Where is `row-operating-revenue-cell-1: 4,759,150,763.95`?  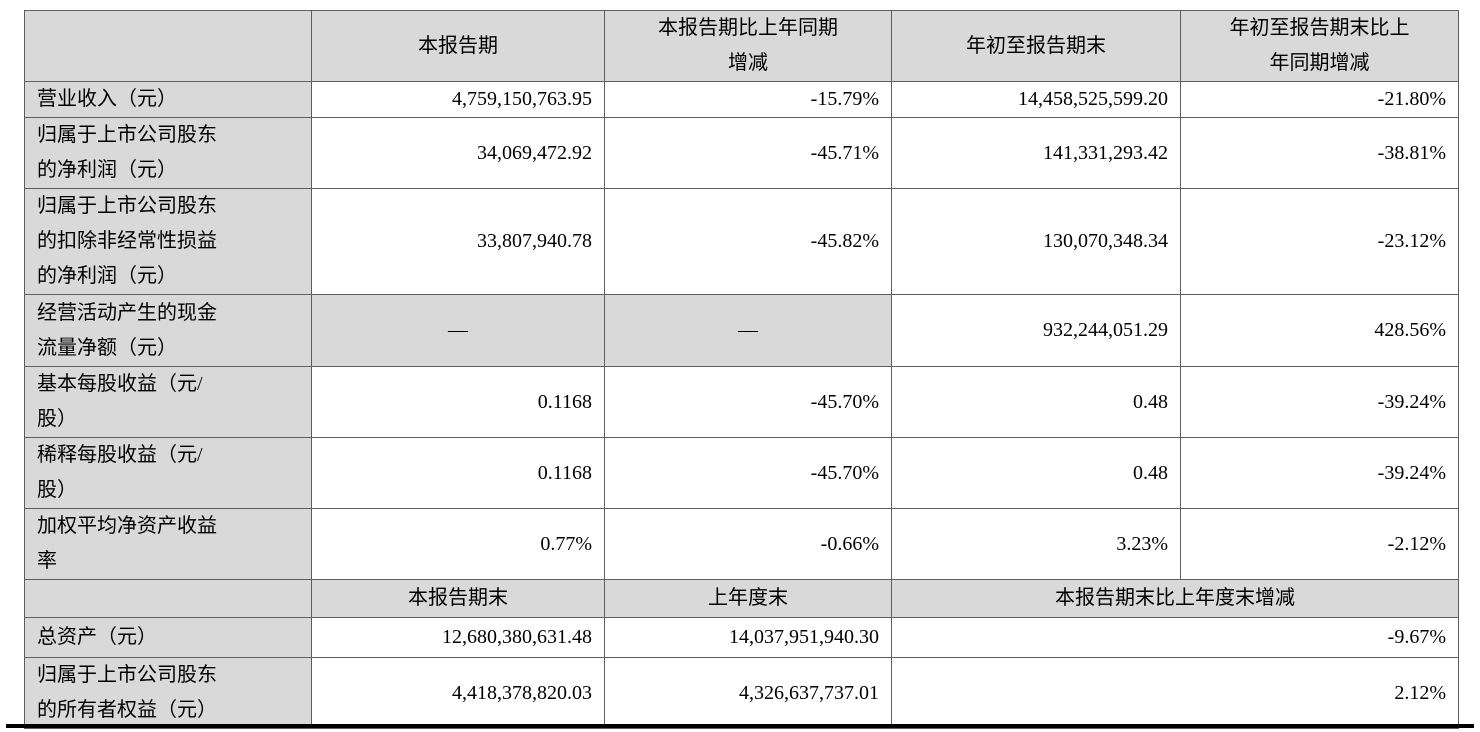
row-operating-revenue-cell-1: 4,759,150,763.95 is located at coordinates (458, 99).